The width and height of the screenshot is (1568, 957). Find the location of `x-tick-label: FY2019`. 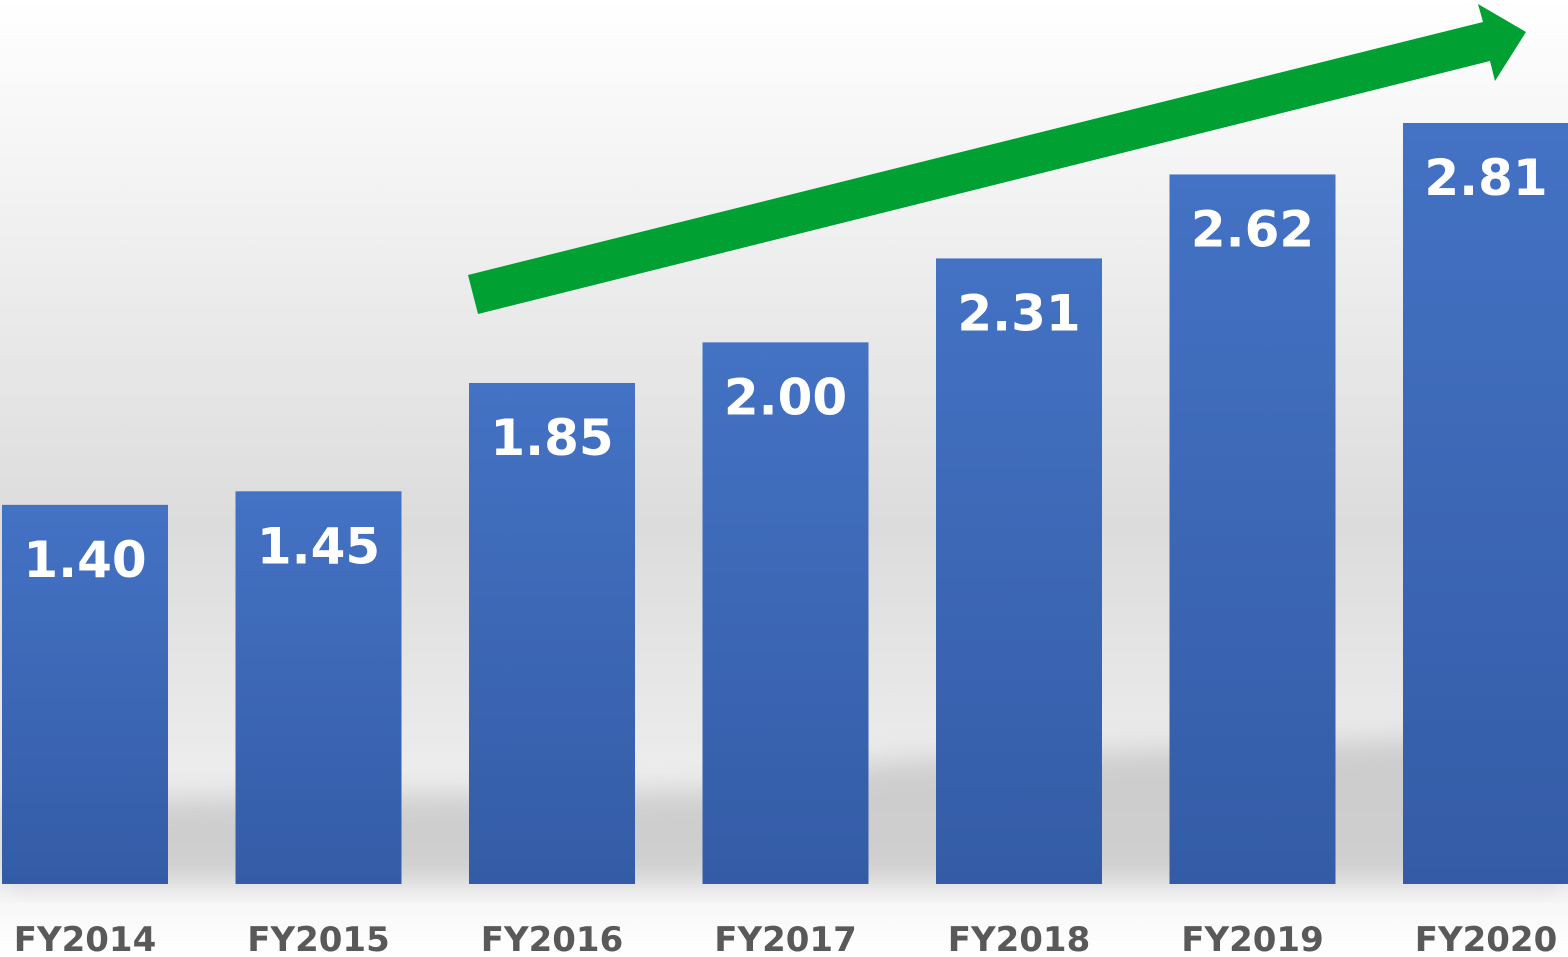

x-tick-label: FY2019 is located at coordinates (1252, 938).